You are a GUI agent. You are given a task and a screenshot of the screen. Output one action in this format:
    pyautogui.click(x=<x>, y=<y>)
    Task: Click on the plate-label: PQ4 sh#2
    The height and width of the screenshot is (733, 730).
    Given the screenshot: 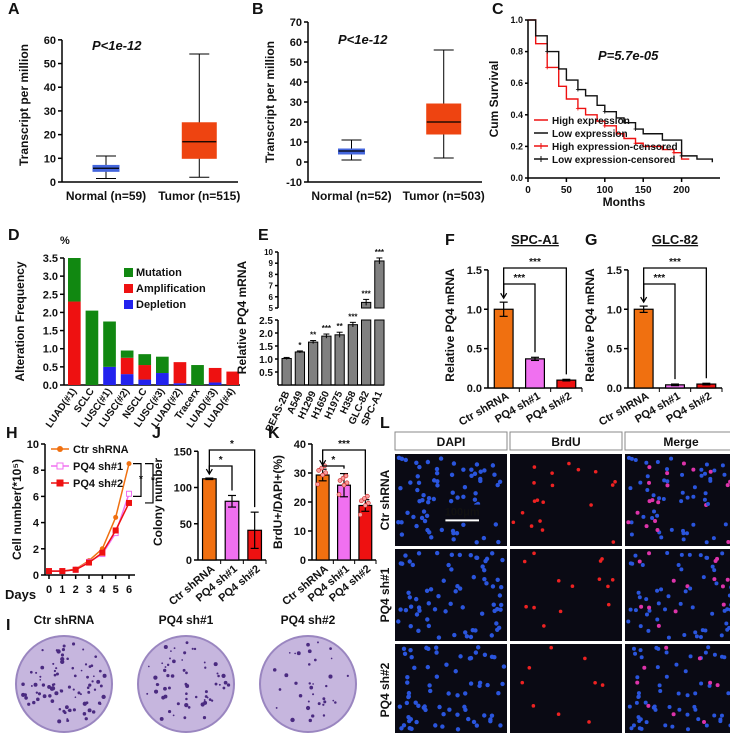 What is the action you would take?
    pyautogui.click(x=308, y=620)
    